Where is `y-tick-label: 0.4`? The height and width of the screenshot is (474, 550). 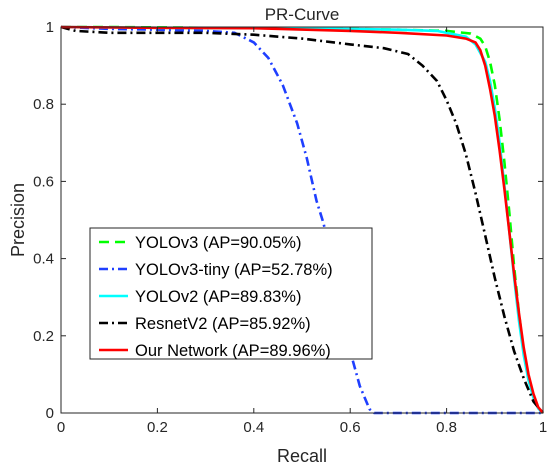 y-tick-label: 0.4 is located at coordinates (43, 259).